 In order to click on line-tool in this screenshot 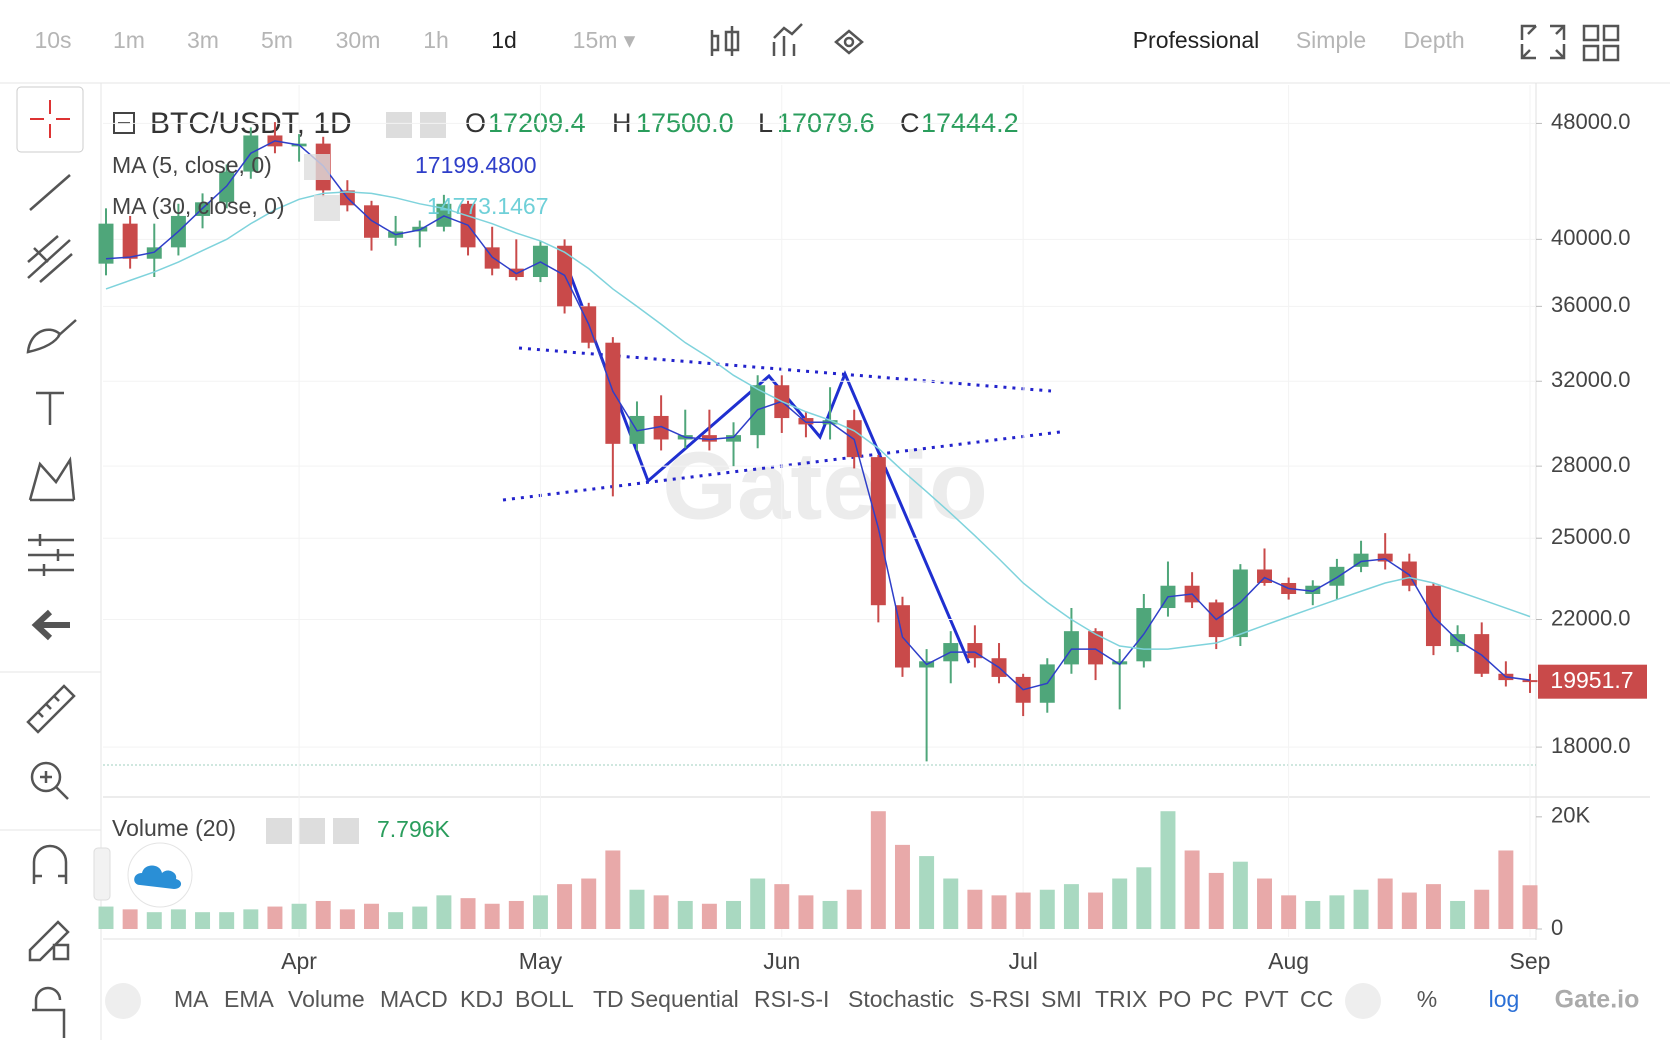, I will do `click(50, 192)`.